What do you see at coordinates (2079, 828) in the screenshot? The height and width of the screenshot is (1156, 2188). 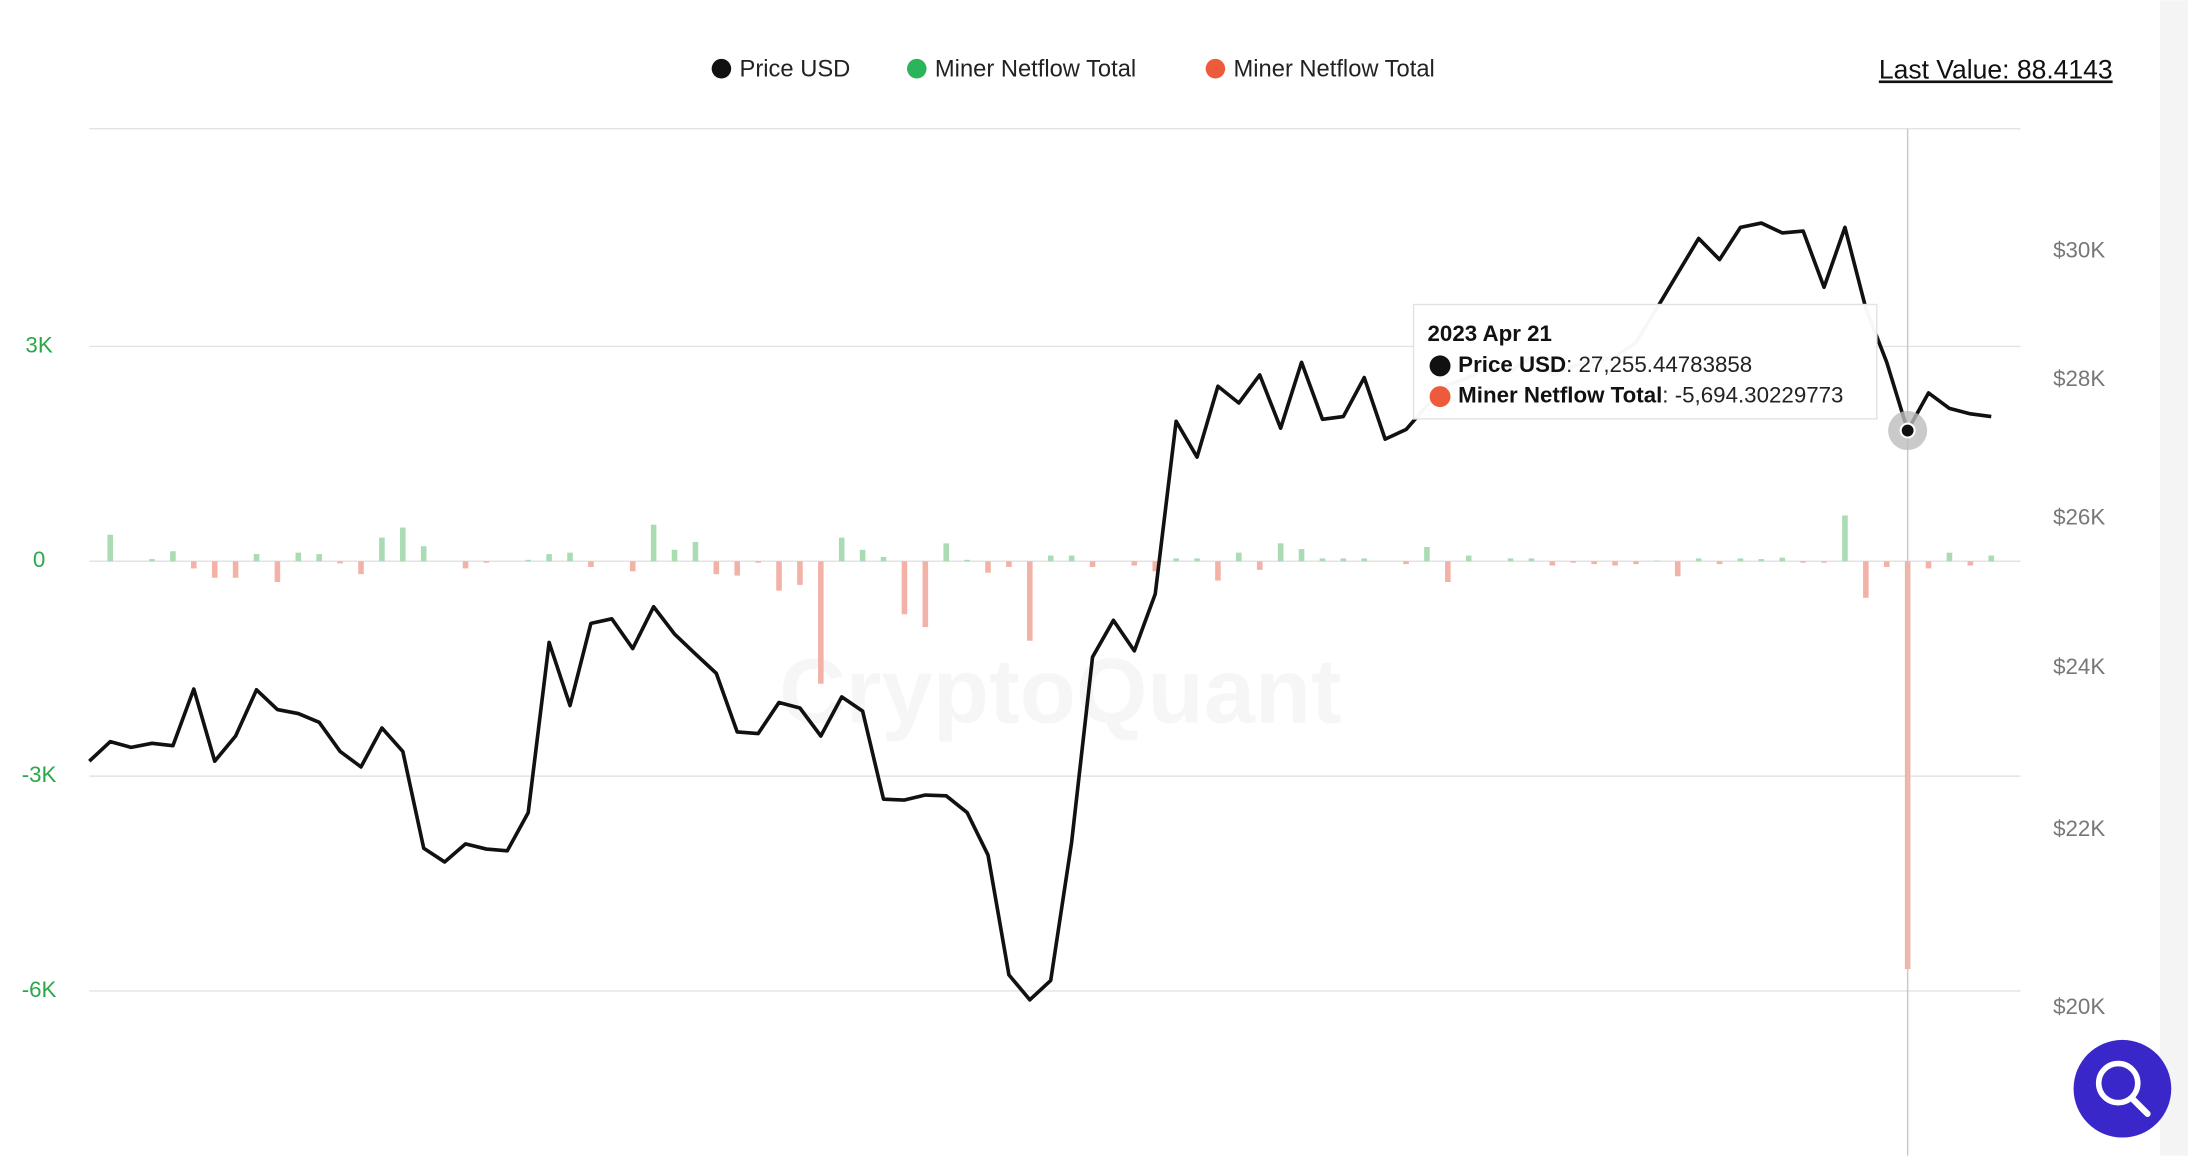 I see `y2-tick-label: $22K` at bounding box center [2079, 828].